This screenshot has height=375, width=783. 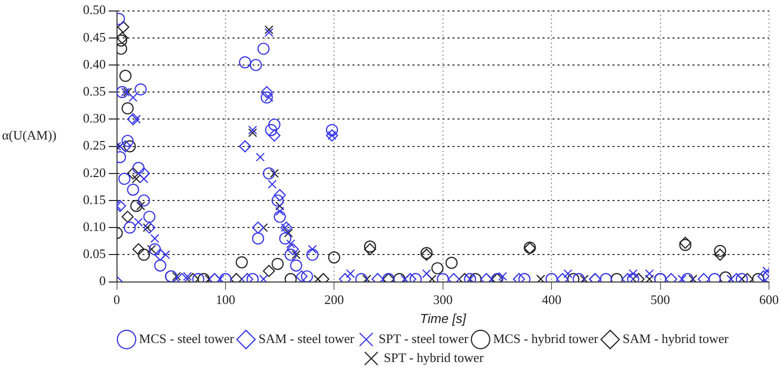 I want to click on y-tick-label: 0.30, so click(x=94, y=118).